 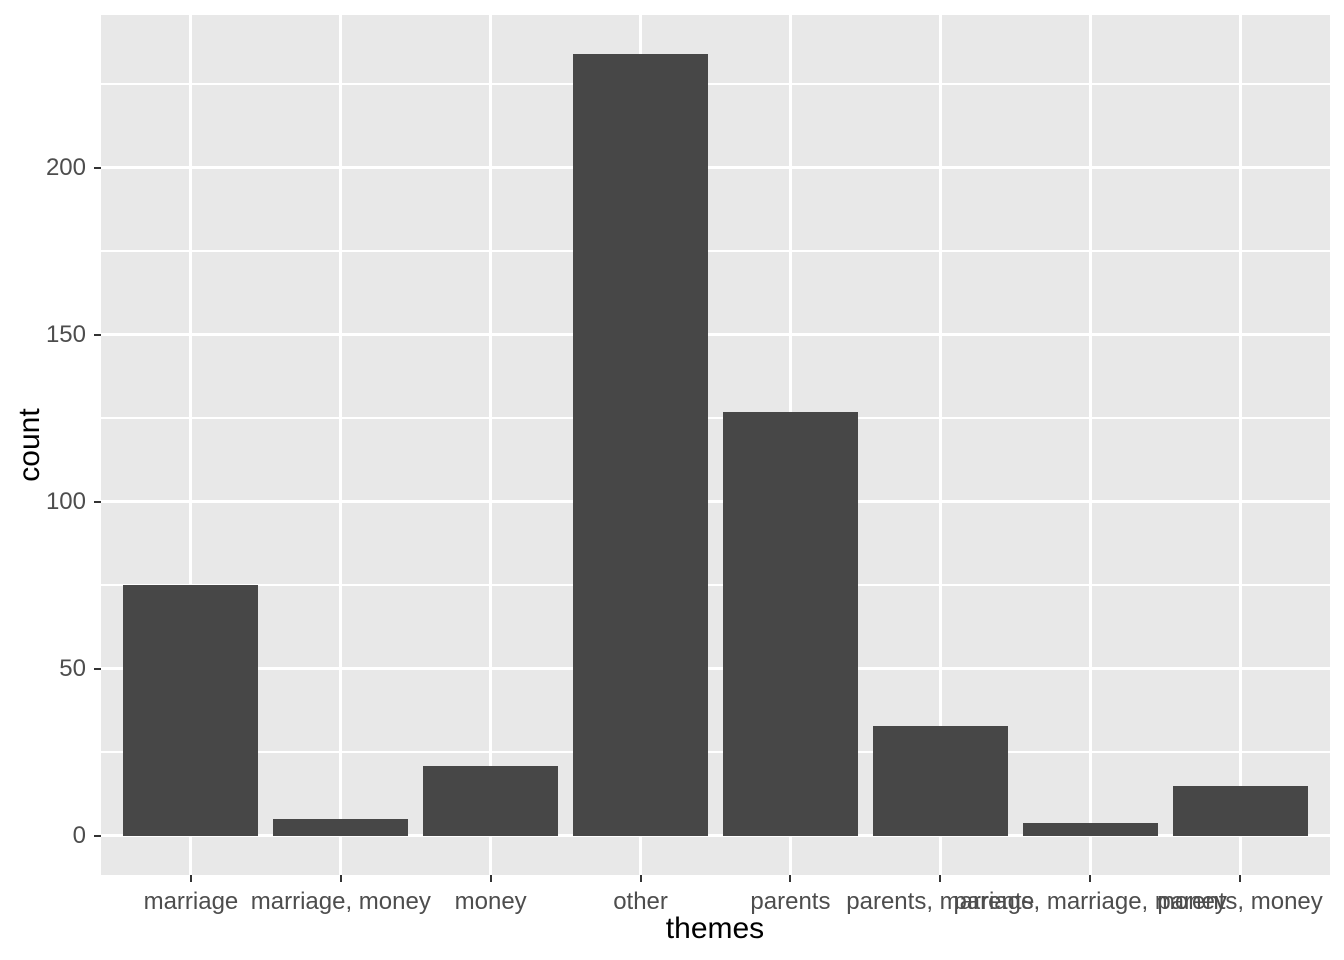 What do you see at coordinates (65, 334) in the screenshot?
I see `y-tick-label: 150` at bounding box center [65, 334].